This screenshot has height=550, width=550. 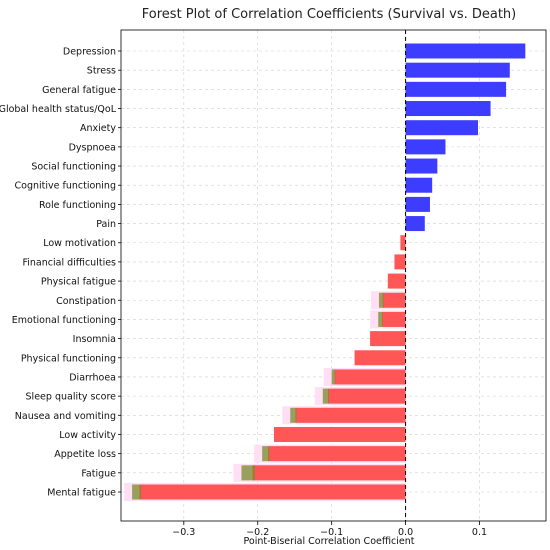 What do you see at coordinates (370, 377) in the screenshot?
I see `bar-diarrhoea` at bounding box center [370, 377].